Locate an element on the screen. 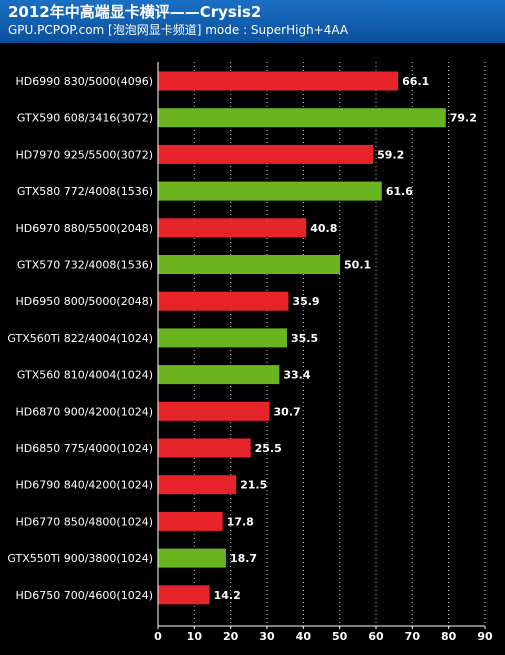  x-tick-label: 70 is located at coordinates (413, 636).